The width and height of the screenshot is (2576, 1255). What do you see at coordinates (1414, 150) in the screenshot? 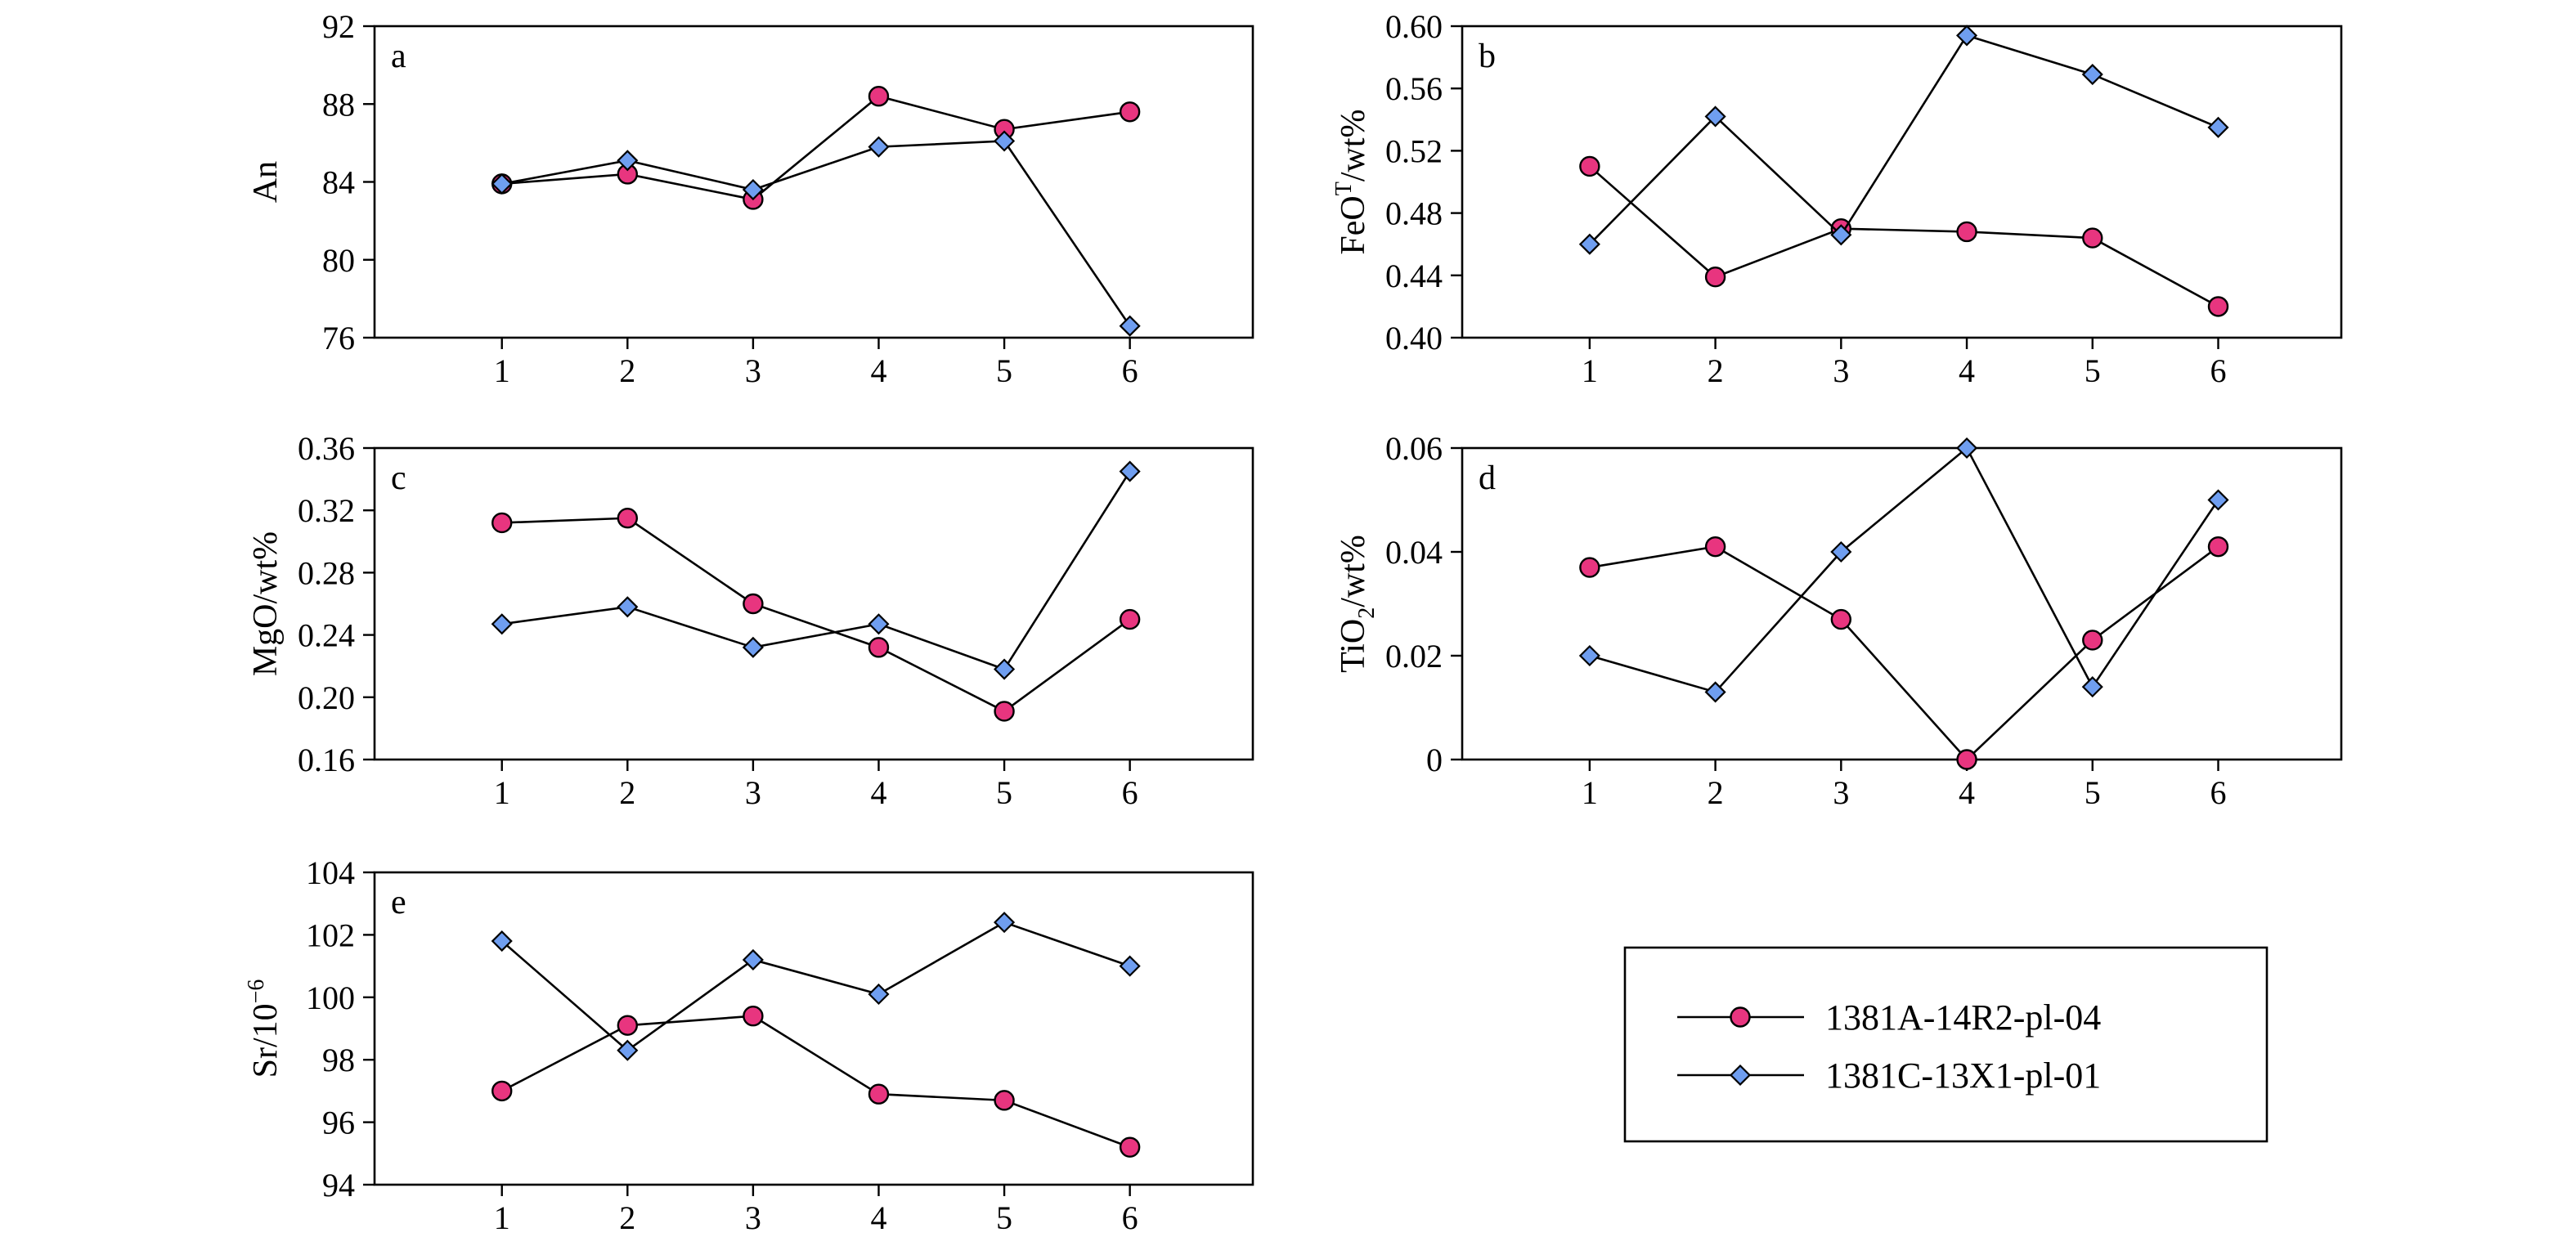
I see `y-tick-label: 0.52` at bounding box center [1414, 150].